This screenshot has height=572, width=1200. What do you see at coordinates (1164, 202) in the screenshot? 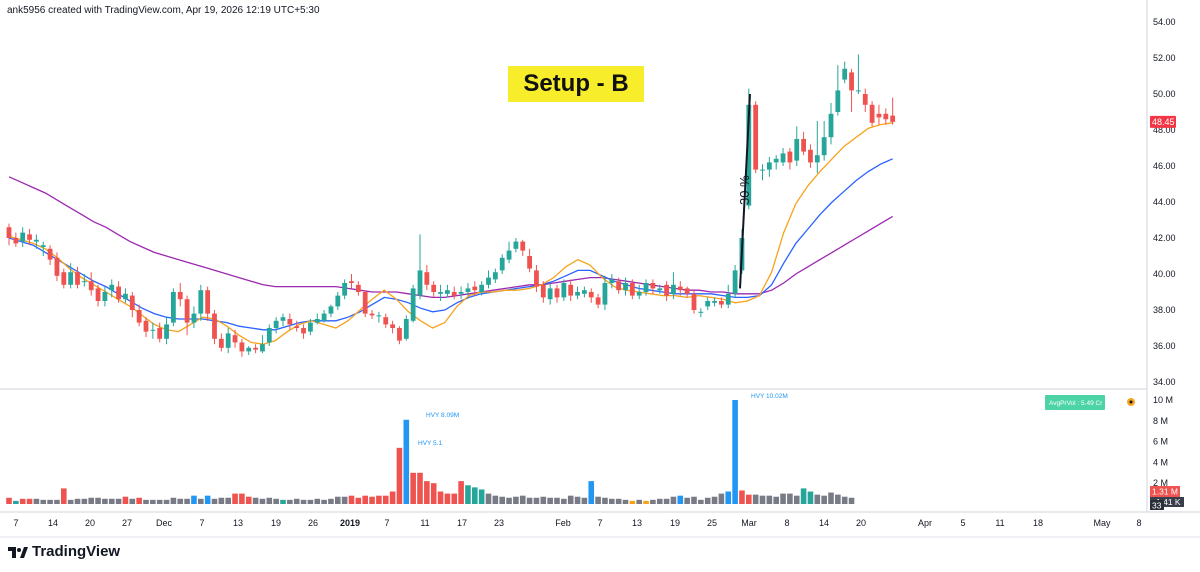
I see `price-tick-label: 44.00` at bounding box center [1164, 202].